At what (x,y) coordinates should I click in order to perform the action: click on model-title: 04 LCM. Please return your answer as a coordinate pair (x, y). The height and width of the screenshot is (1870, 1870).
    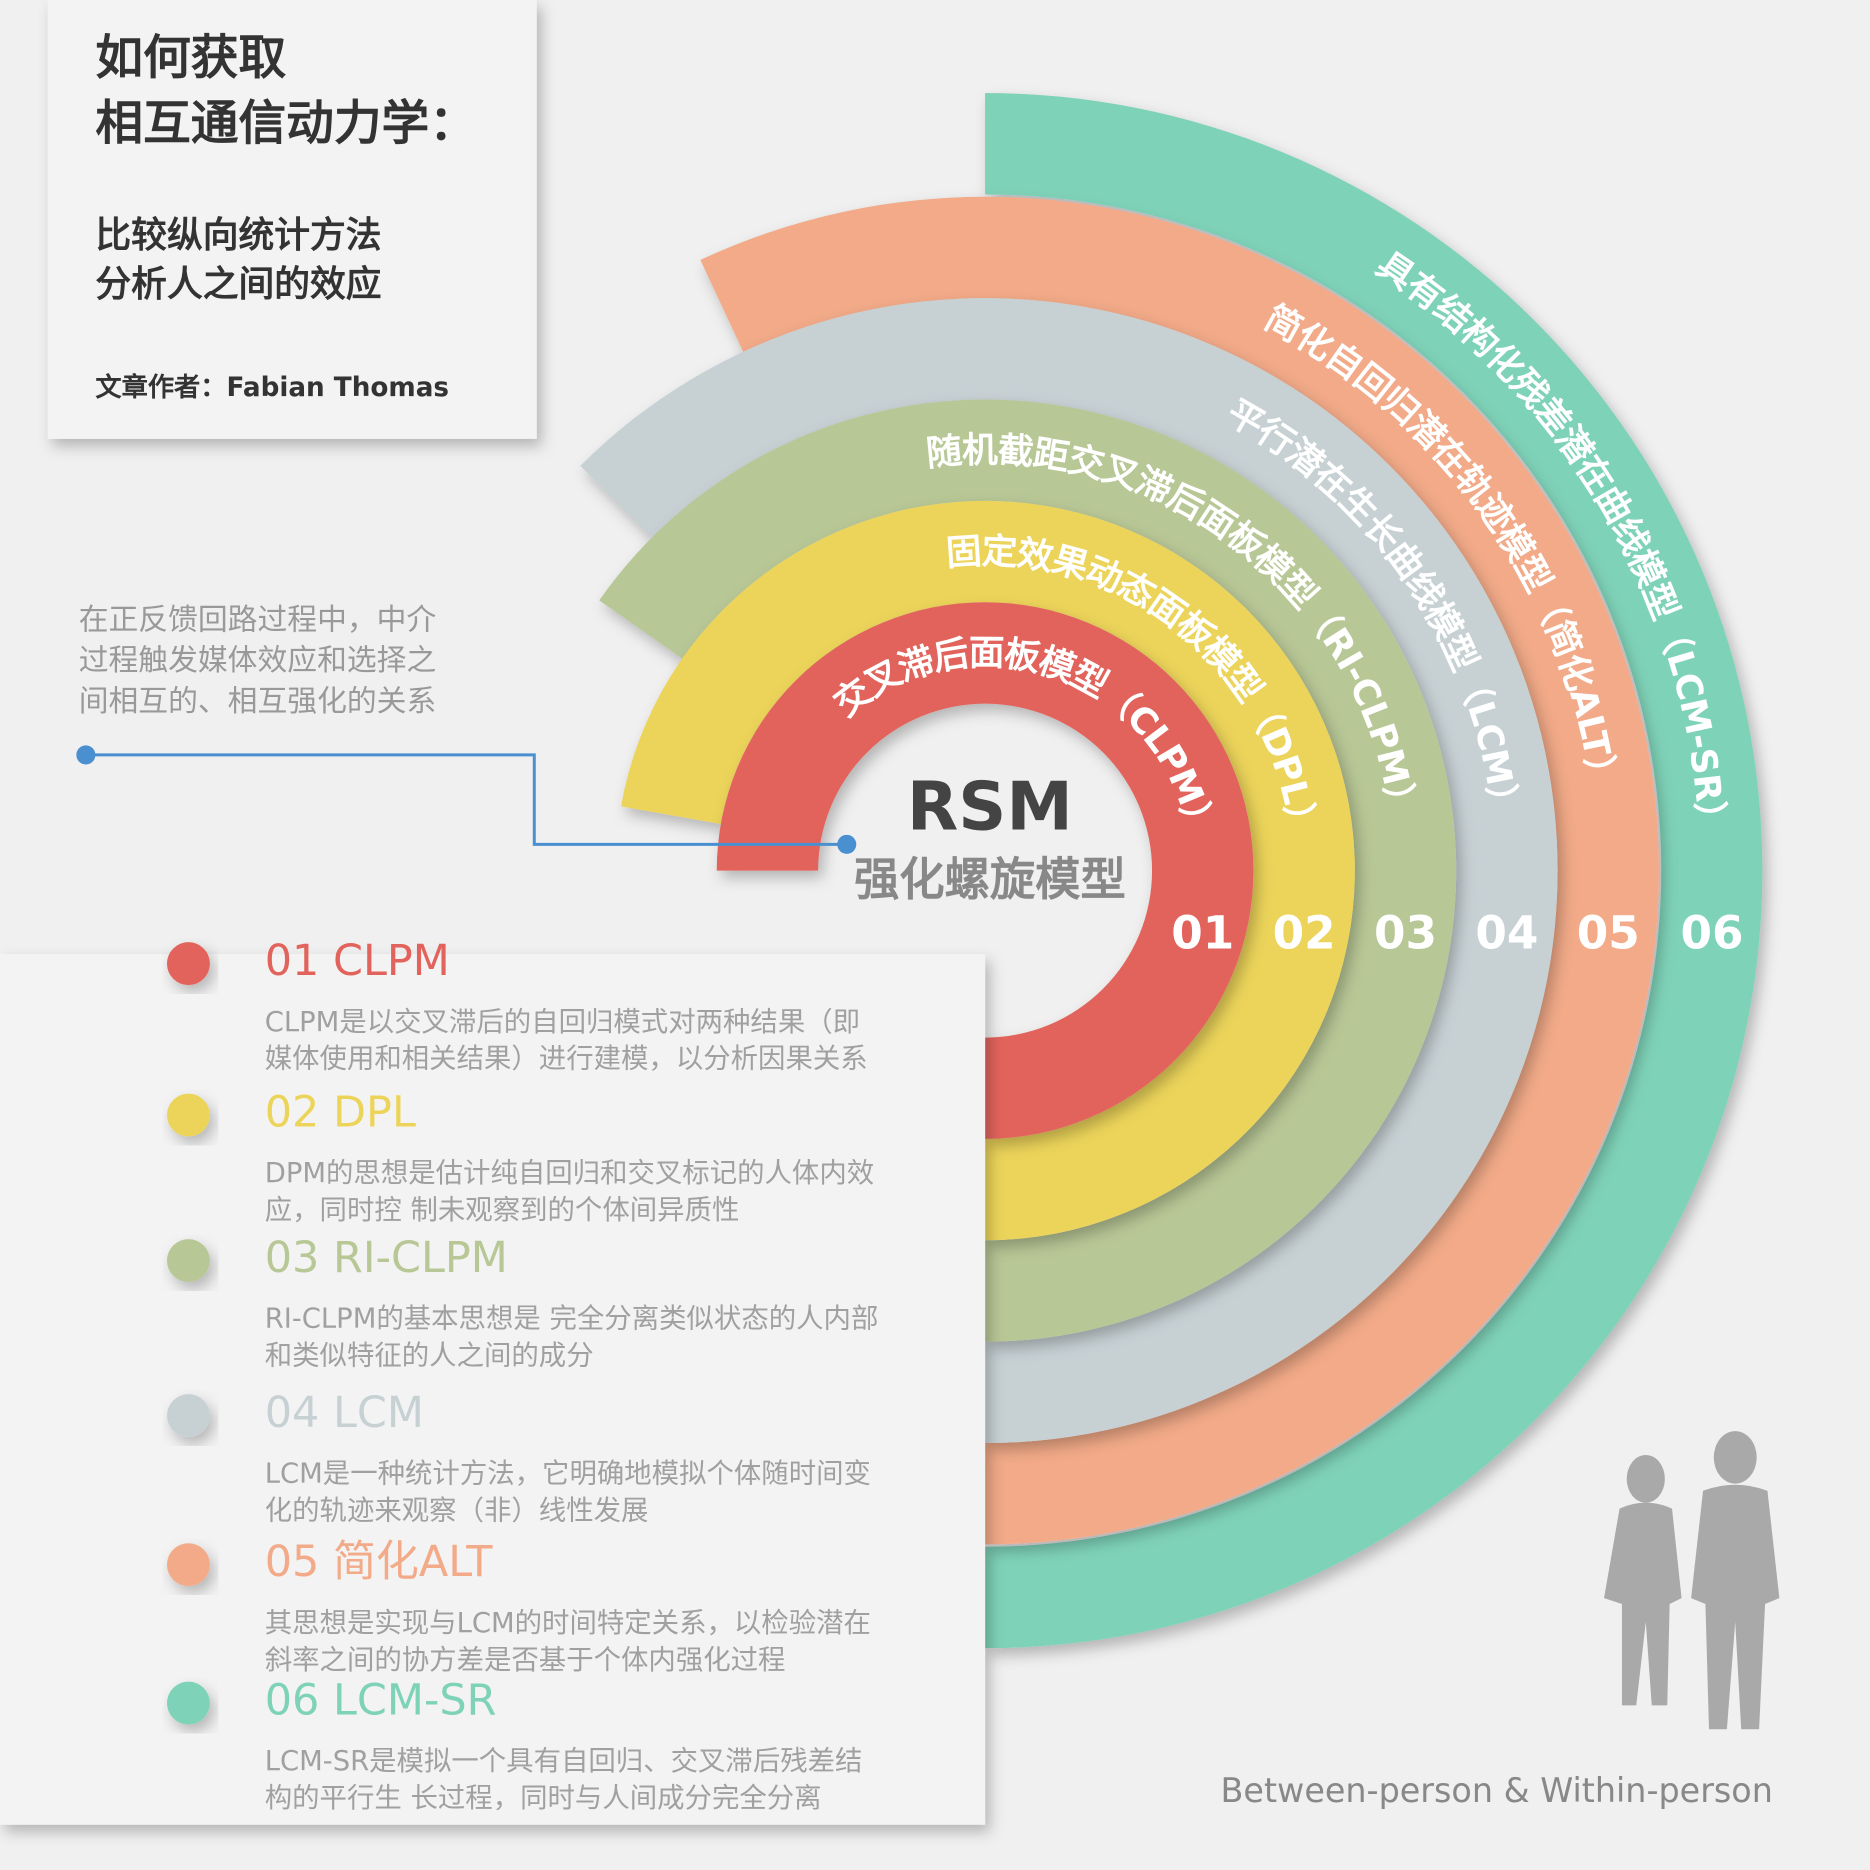
    Looking at the image, I should click on (344, 1413).